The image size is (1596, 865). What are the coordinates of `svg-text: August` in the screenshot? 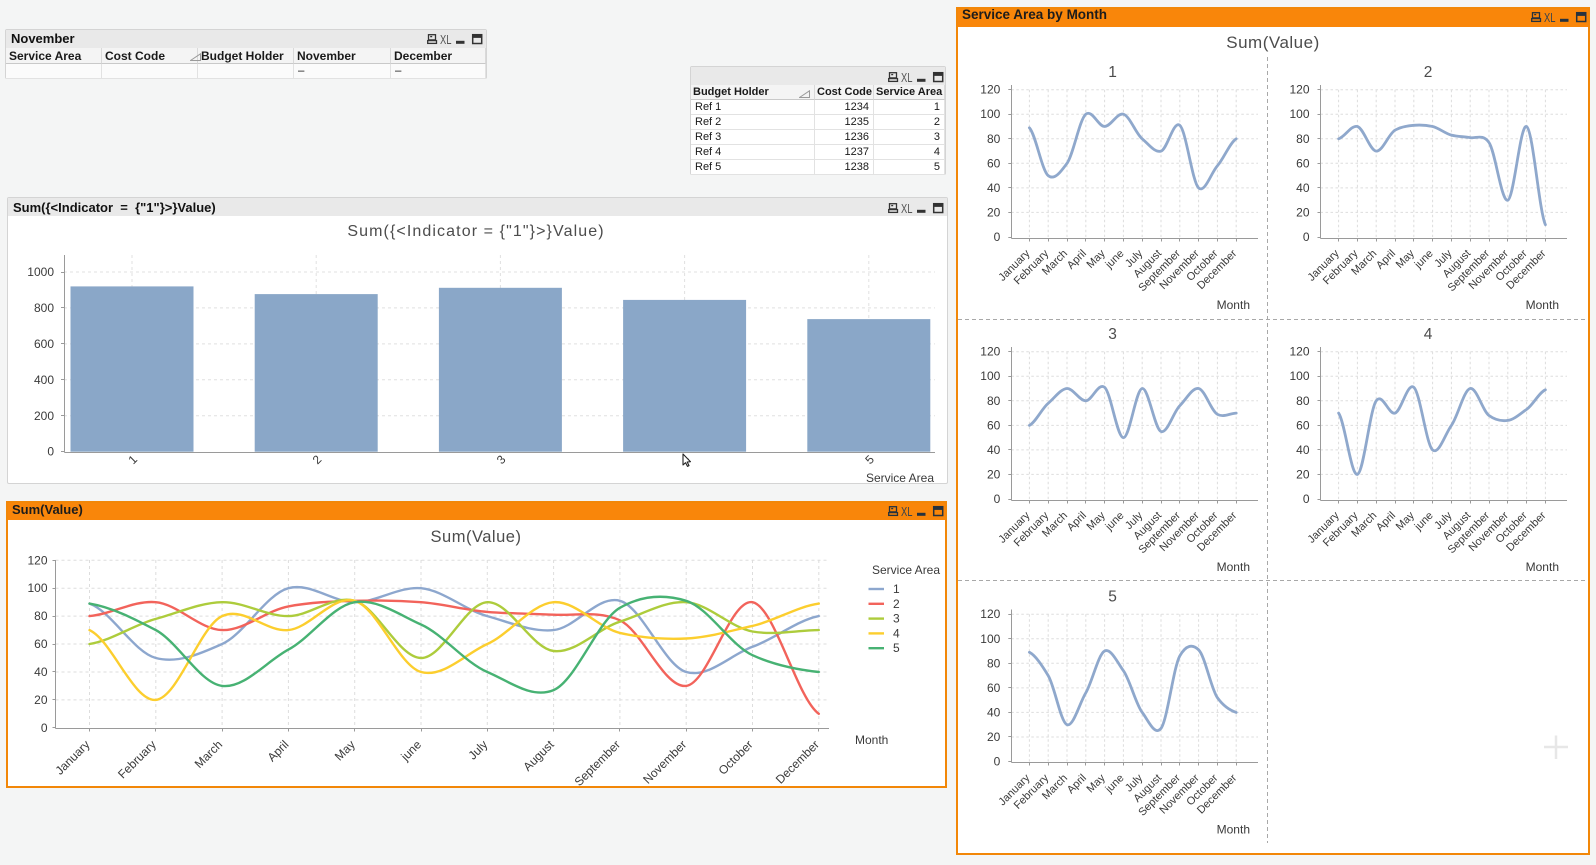 It's located at (538, 755).